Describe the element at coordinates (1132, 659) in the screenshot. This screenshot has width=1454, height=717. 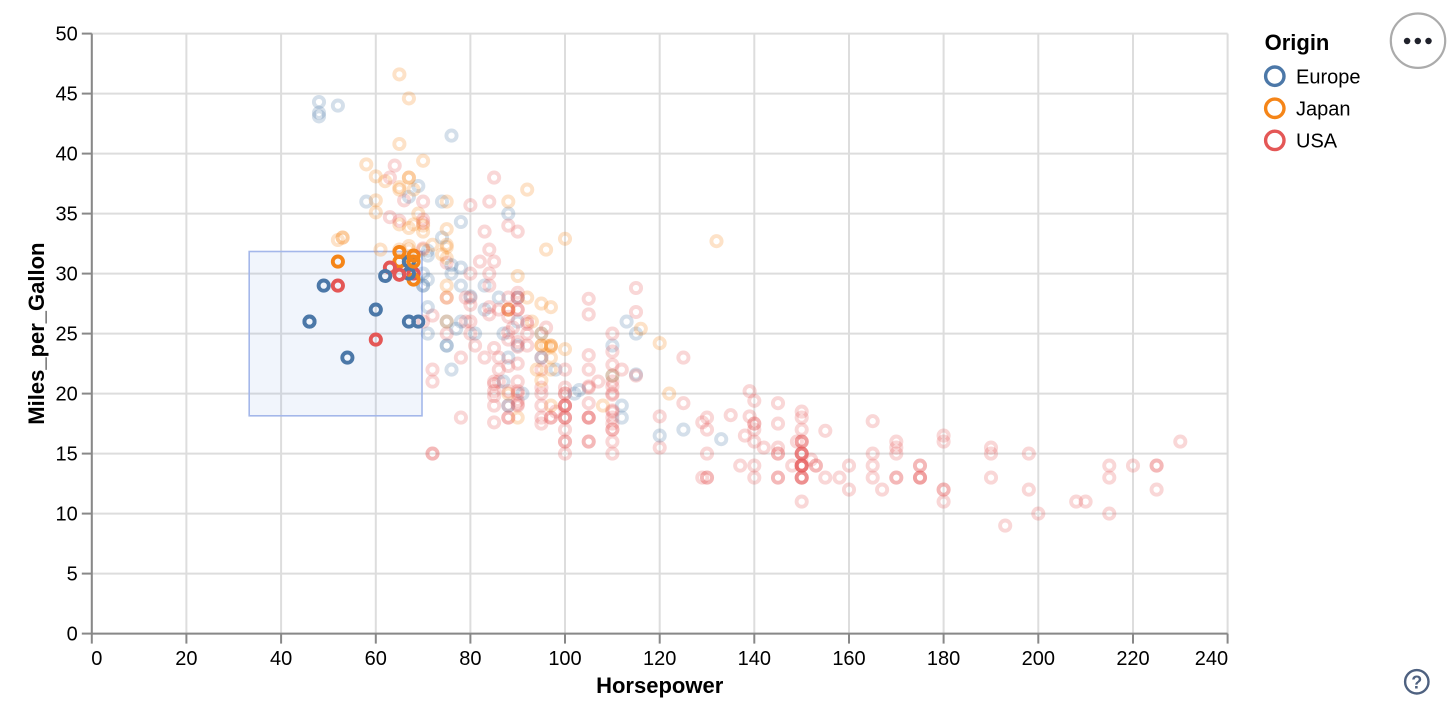
I see `svg-text: 220` at that location.